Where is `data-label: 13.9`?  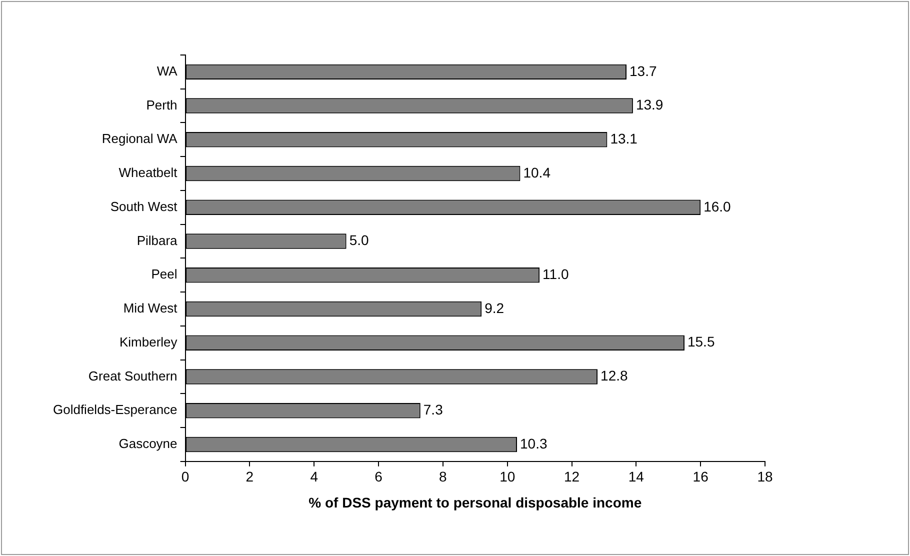 data-label: 13.9 is located at coordinates (650, 104).